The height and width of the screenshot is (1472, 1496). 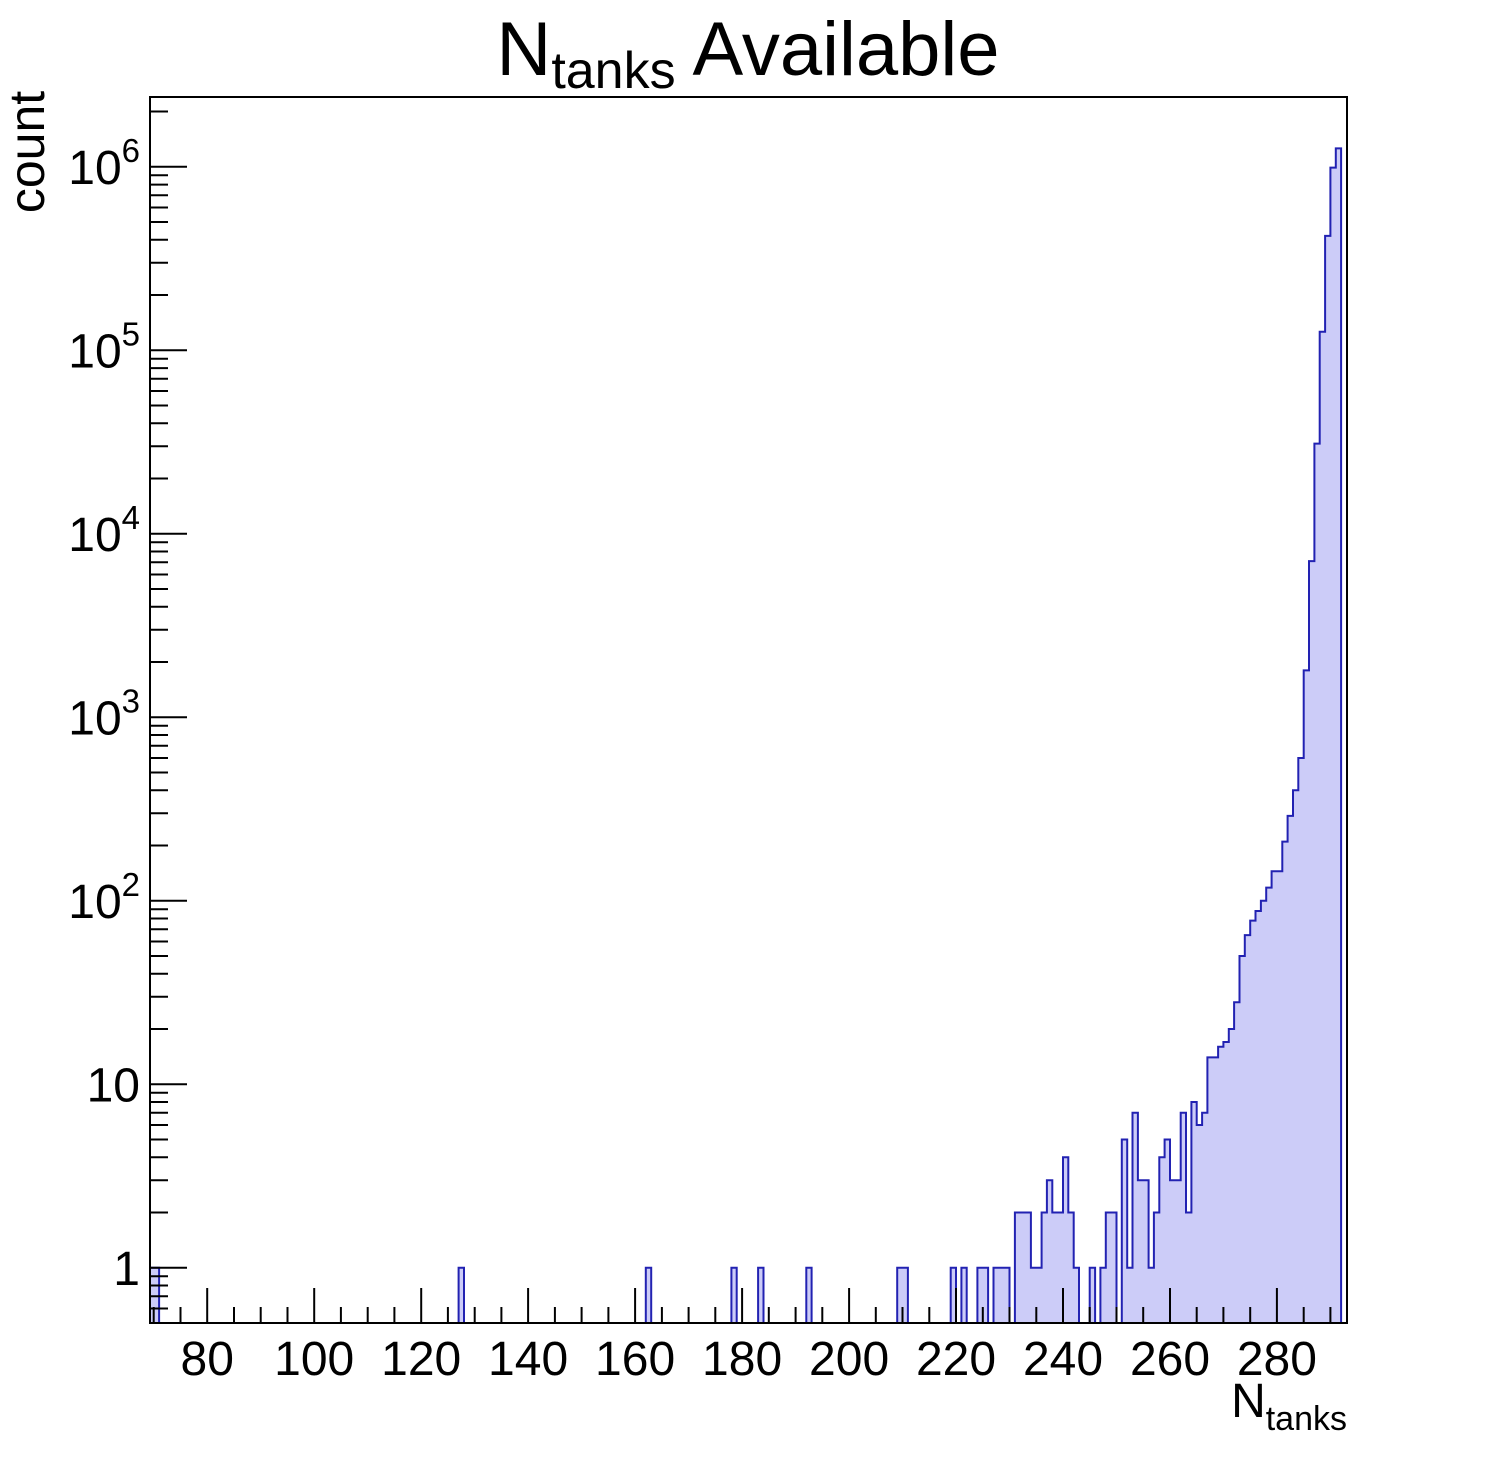 I want to click on x-axis-title: Ntanks, so click(x=1289, y=1406).